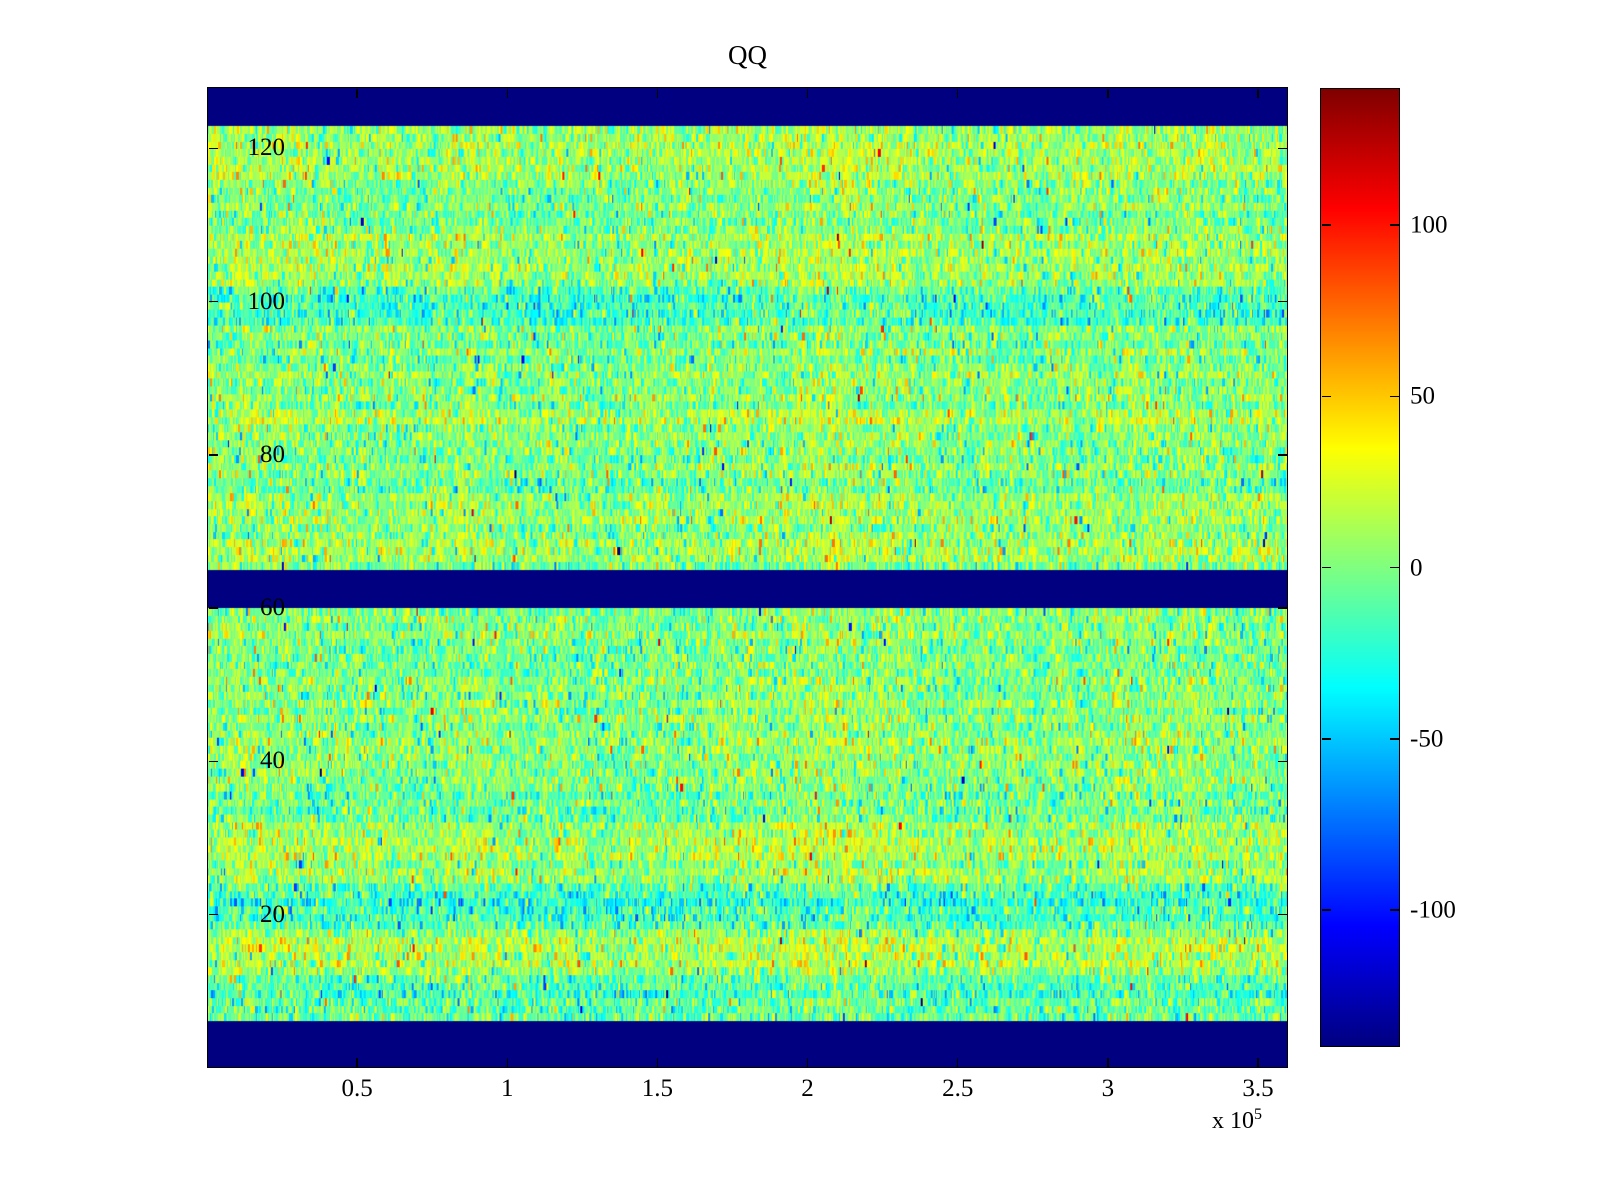 Image resolution: width=1600 pixels, height=1200 pixels. What do you see at coordinates (958, 1088) in the screenshot?
I see `x-tick-label: 2.5` at bounding box center [958, 1088].